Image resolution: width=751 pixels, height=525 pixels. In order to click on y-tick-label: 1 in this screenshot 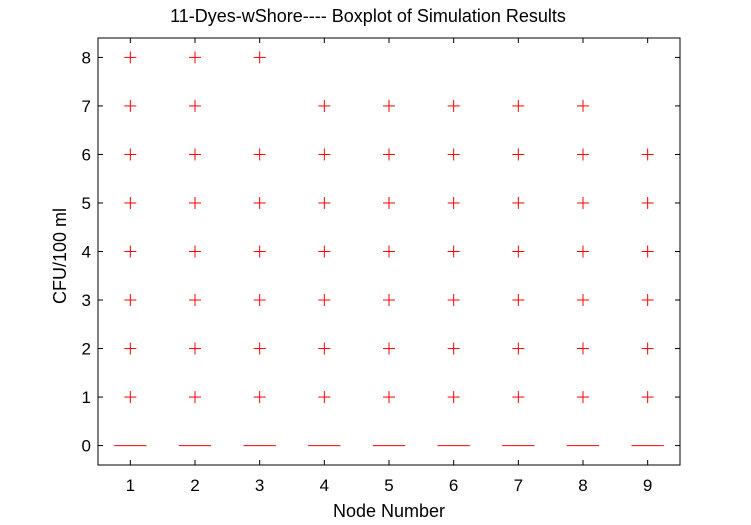, I will do `click(86, 397)`.